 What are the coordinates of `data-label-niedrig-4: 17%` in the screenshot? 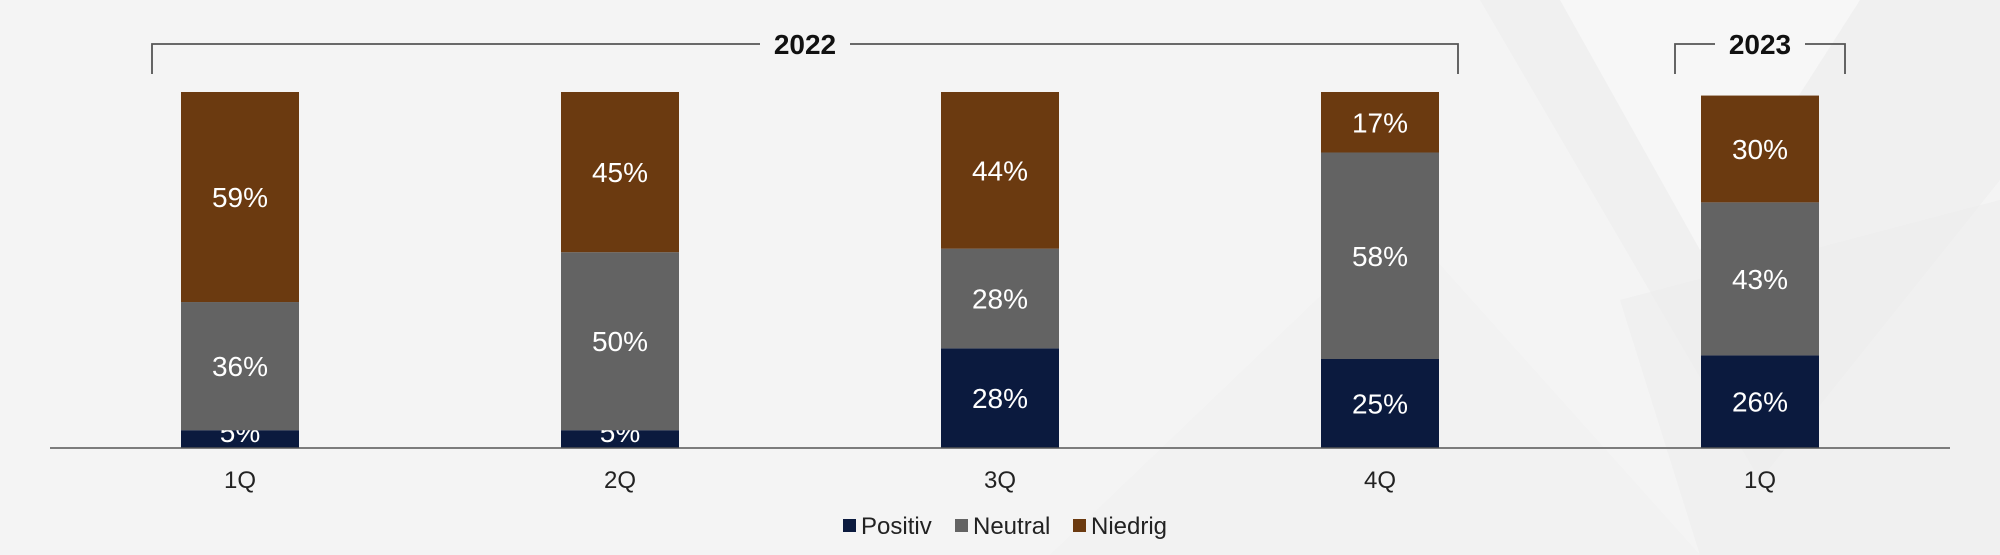 It's located at (1380, 122).